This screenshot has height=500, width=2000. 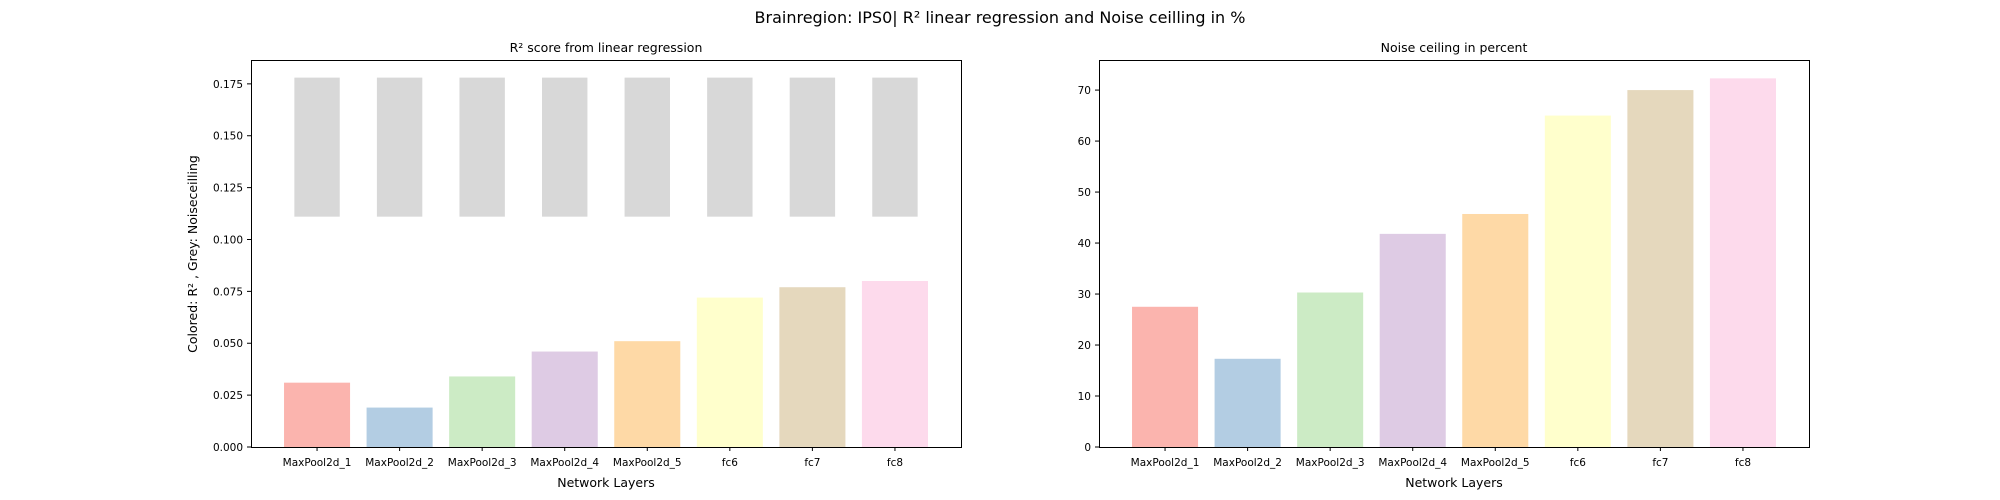 What do you see at coordinates (812, 463) in the screenshot?
I see `r2-x-tick-label-6: fc7` at bounding box center [812, 463].